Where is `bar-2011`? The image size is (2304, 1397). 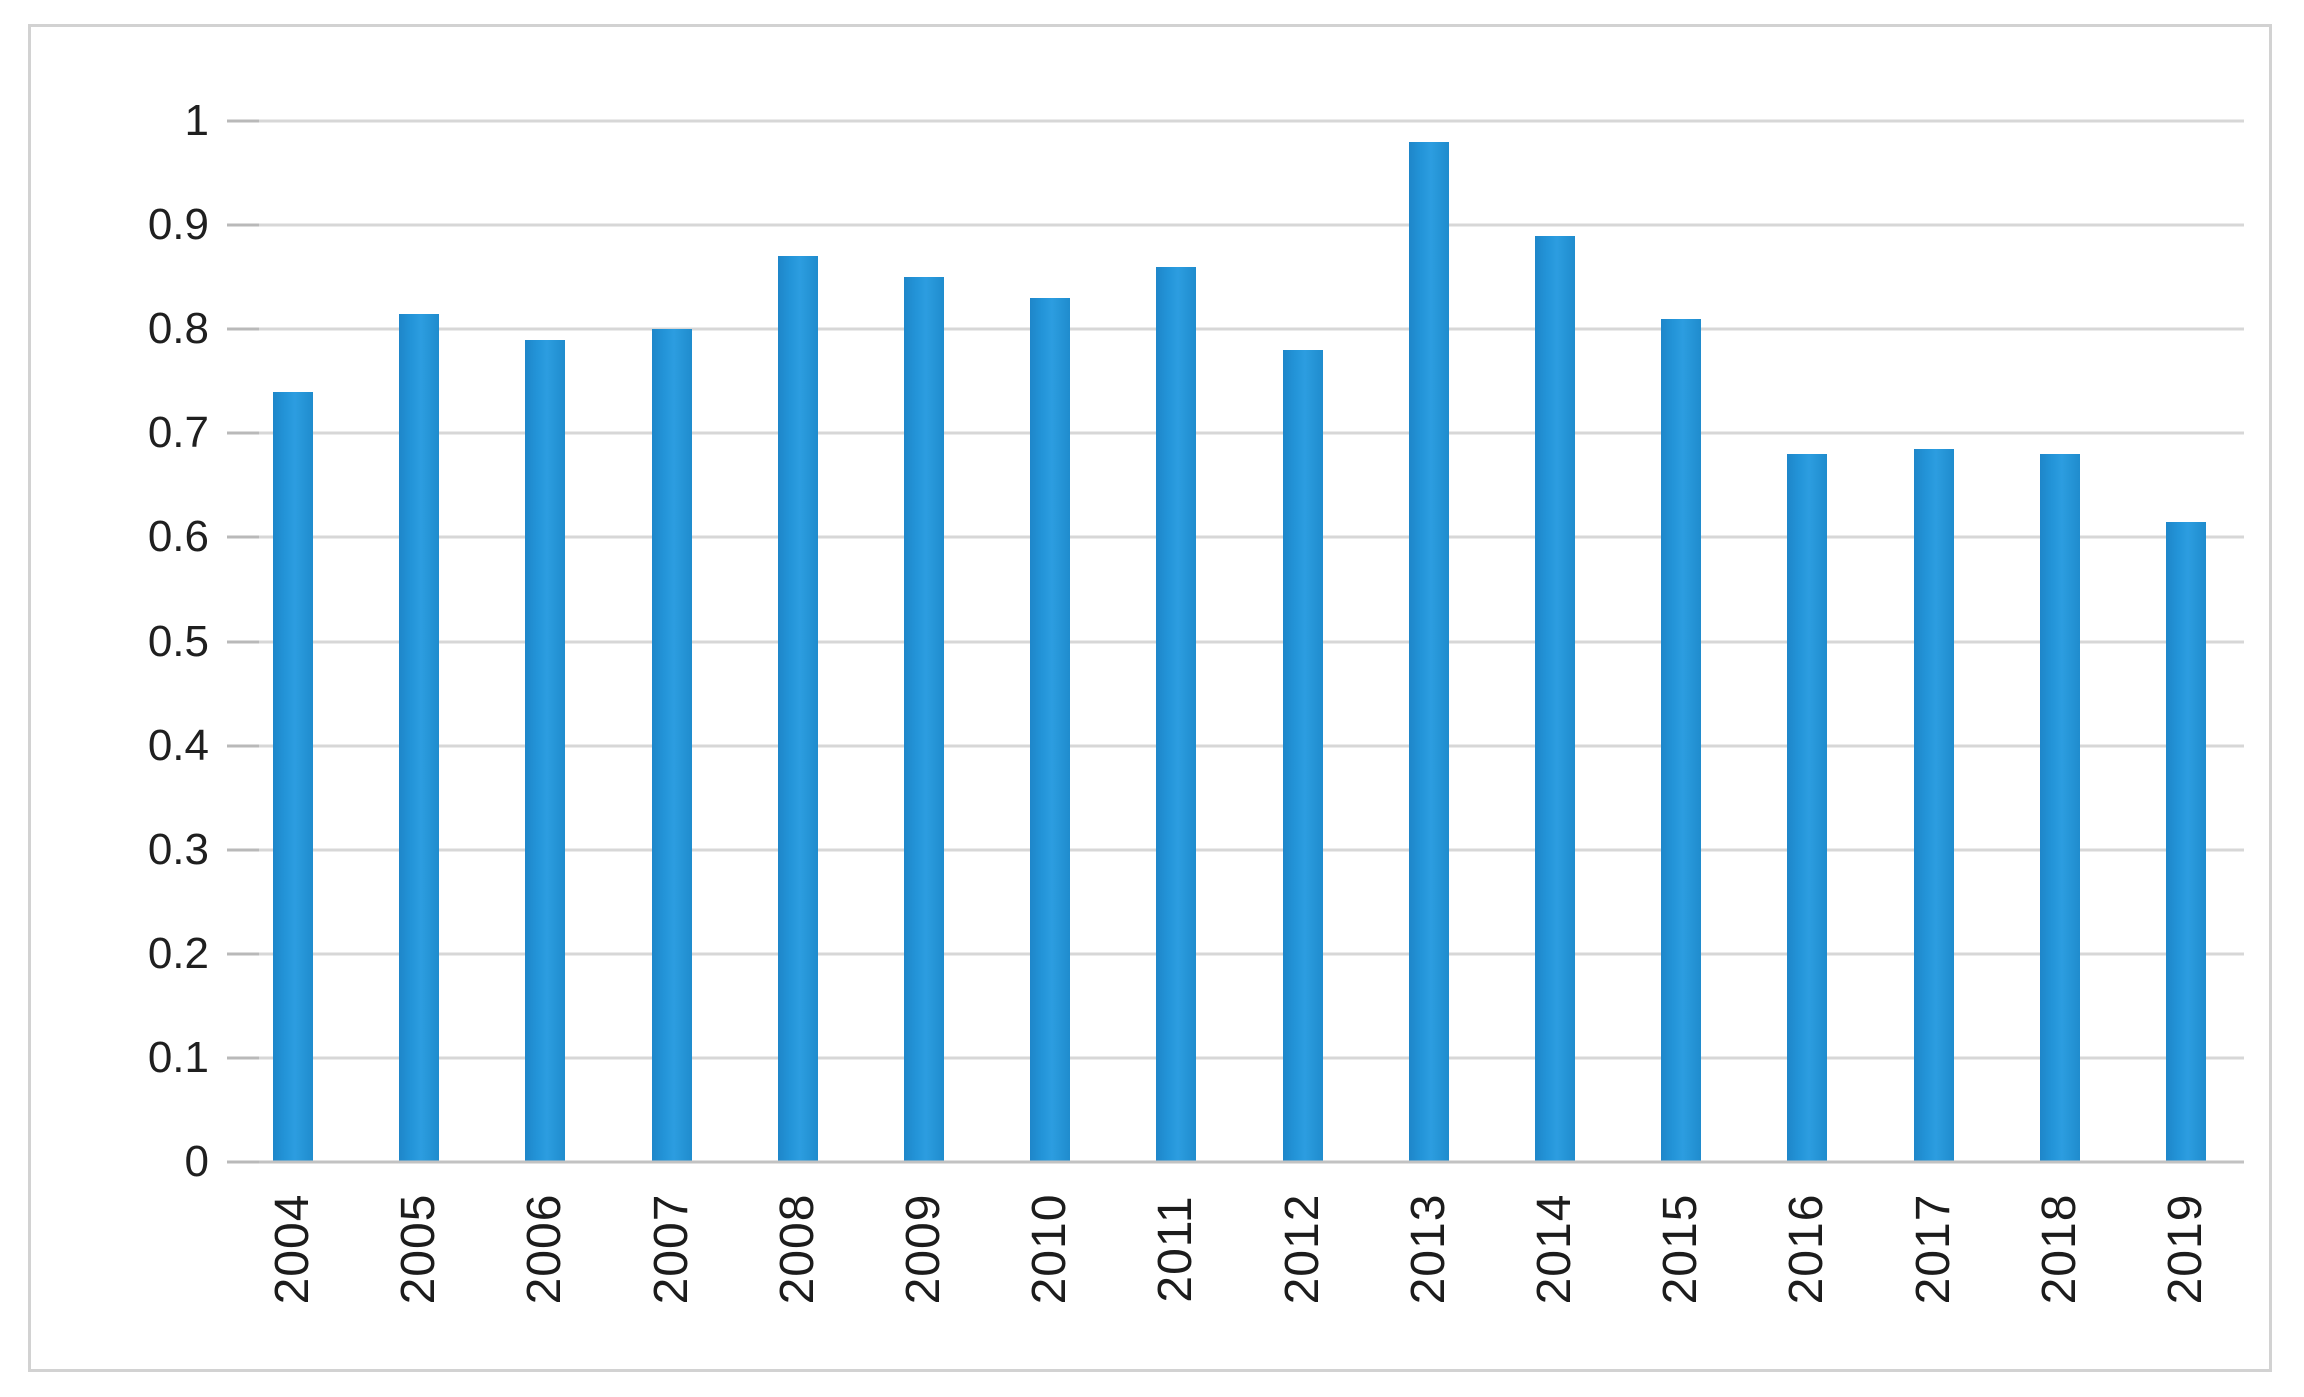
bar-2011 is located at coordinates (1176, 714).